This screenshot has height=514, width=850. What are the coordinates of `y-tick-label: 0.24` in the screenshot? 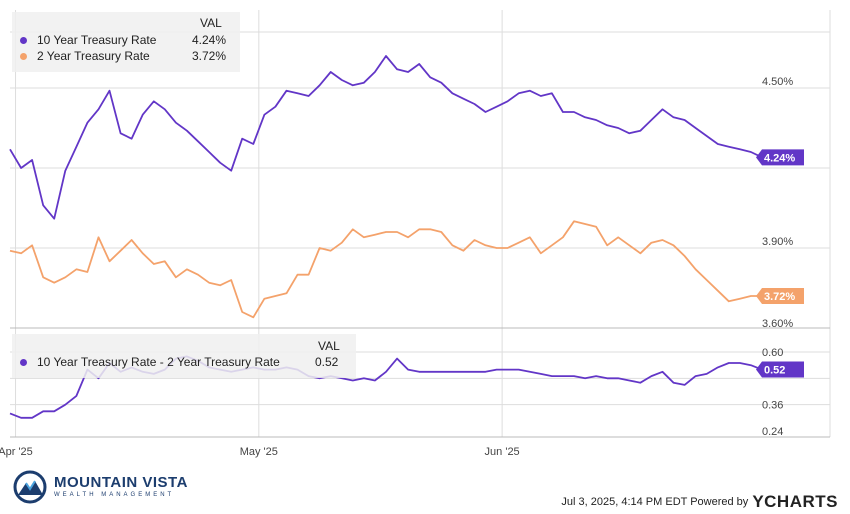 It's located at (772, 432).